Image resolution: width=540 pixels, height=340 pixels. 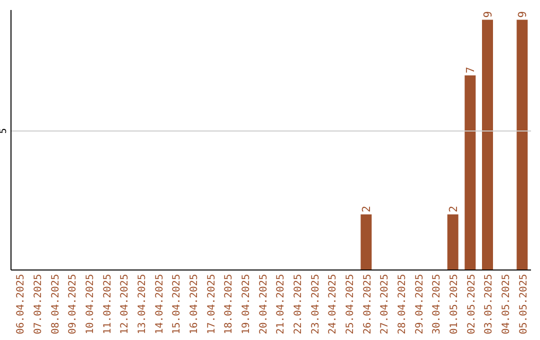 What do you see at coordinates (316, 304) in the screenshot?
I see `x-tick-label: 23.04.2025` at bounding box center [316, 304].